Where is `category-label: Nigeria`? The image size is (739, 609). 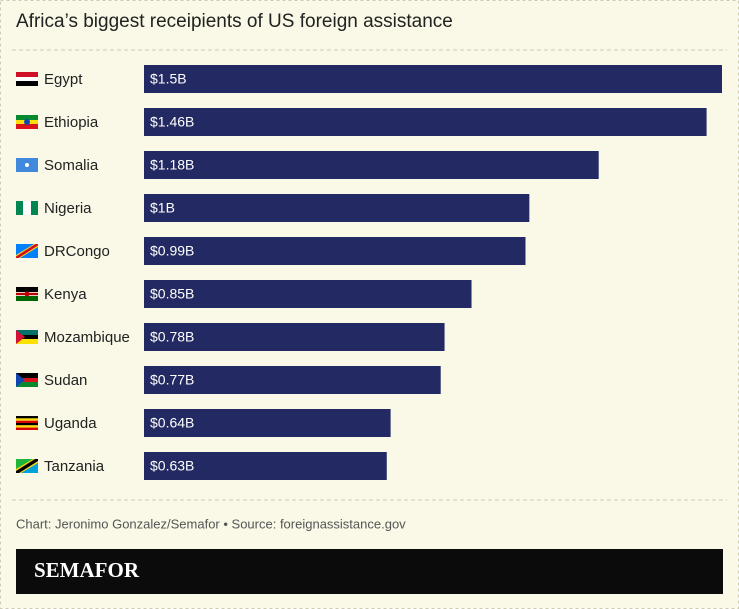
category-label: Nigeria is located at coordinates (68, 208).